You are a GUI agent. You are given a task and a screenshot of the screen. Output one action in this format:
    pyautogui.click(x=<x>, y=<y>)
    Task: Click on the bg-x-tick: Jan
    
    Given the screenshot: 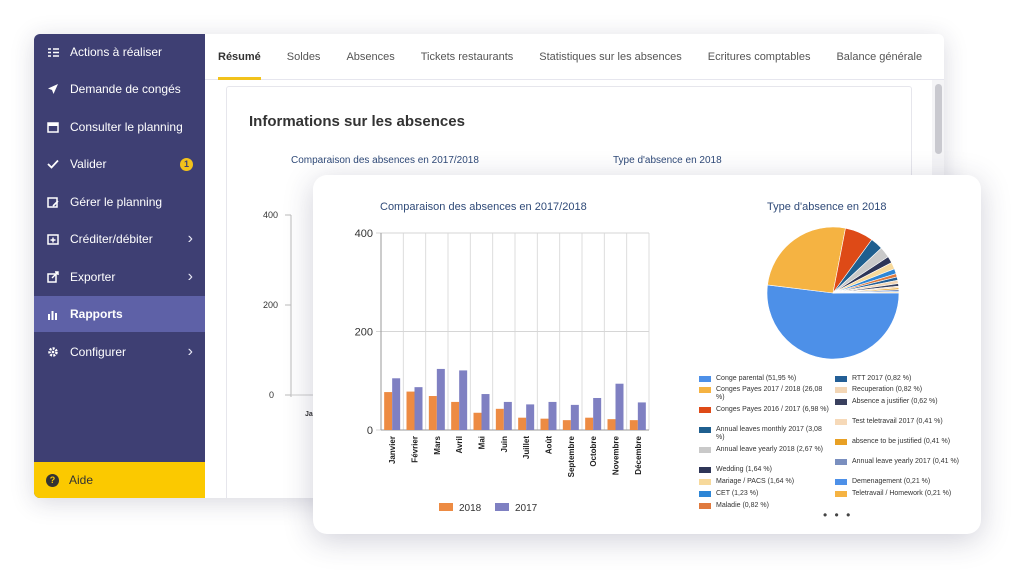 What is the action you would take?
    pyautogui.click(x=311, y=414)
    